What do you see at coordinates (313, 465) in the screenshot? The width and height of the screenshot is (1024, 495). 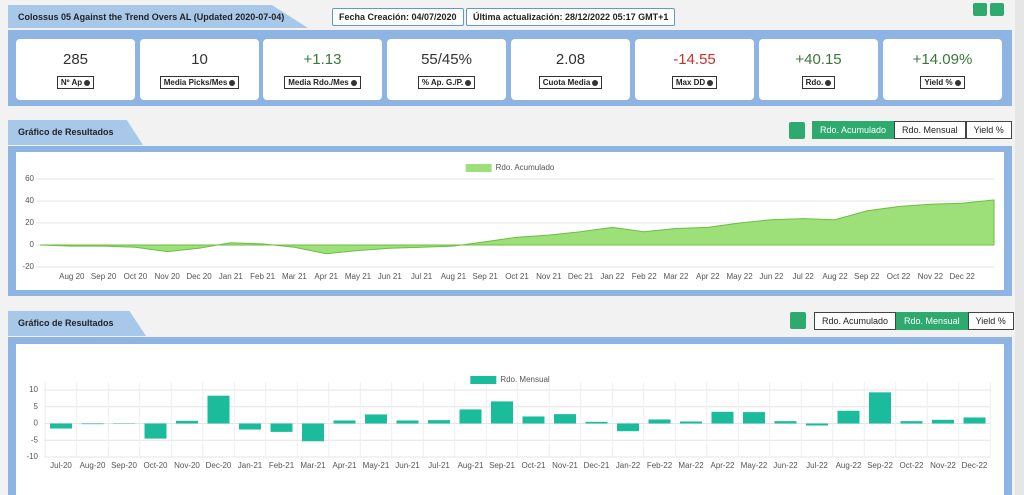 I see `x-tick-label: Mar-21` at bounding box center [313, 465].